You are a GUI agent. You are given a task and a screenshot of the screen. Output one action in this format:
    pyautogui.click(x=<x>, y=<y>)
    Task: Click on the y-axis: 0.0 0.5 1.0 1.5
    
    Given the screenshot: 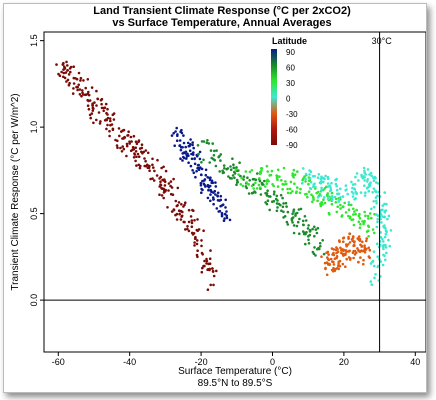 What is the action you would take?
    pyautogui.click(x=36, y=170)
    